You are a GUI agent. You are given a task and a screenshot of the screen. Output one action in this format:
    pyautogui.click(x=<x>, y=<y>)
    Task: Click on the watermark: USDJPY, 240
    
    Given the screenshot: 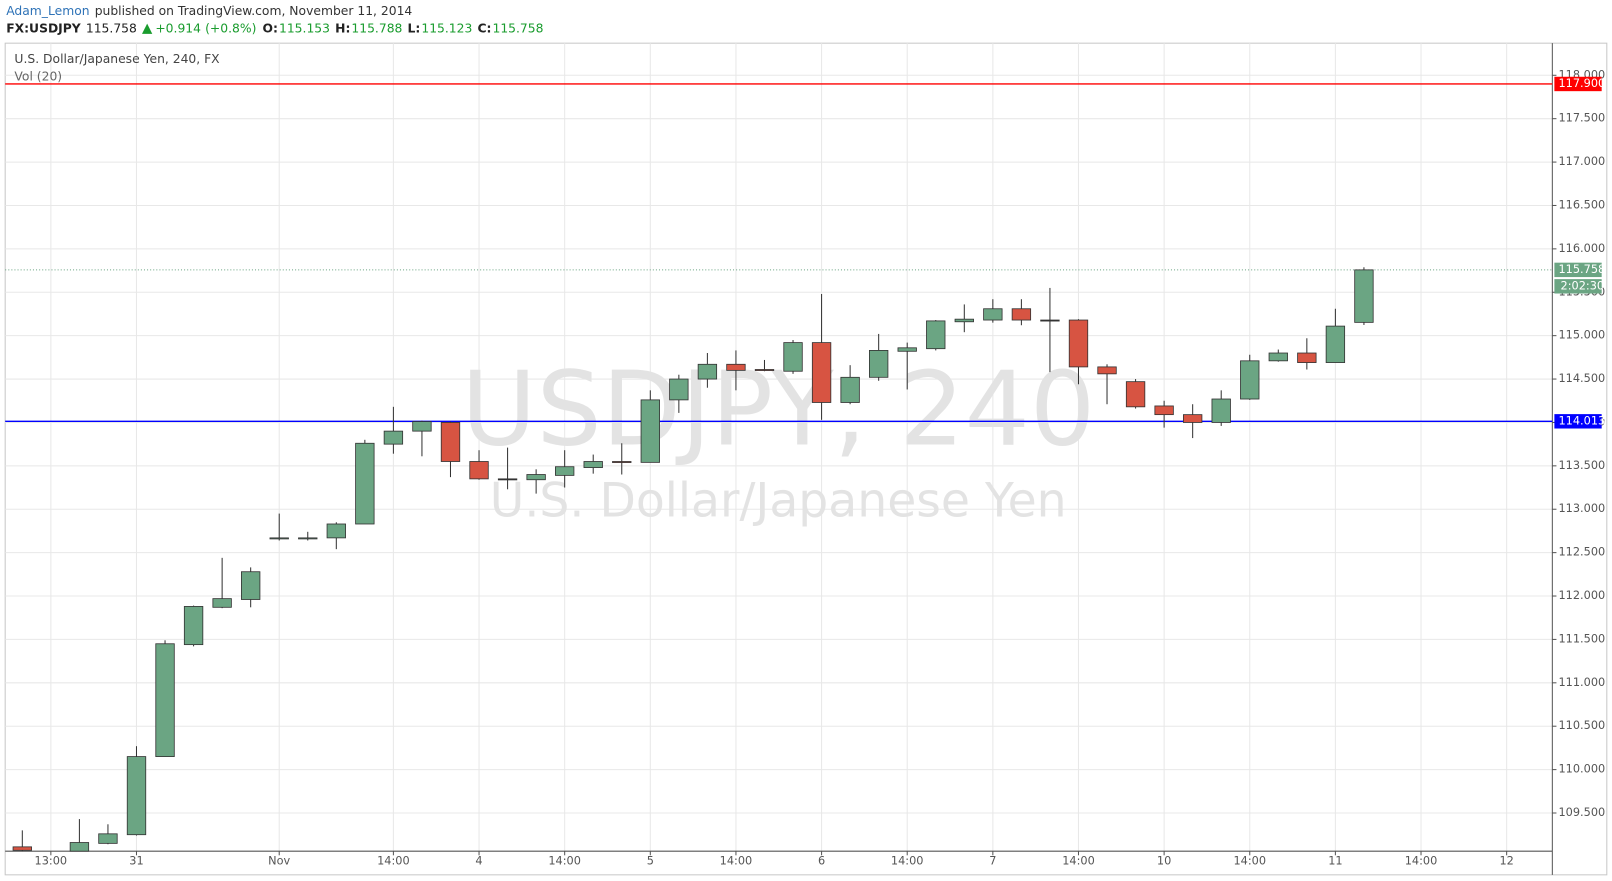 What is the action you would take?
    pyautogui.click(x=778, y=410)
    